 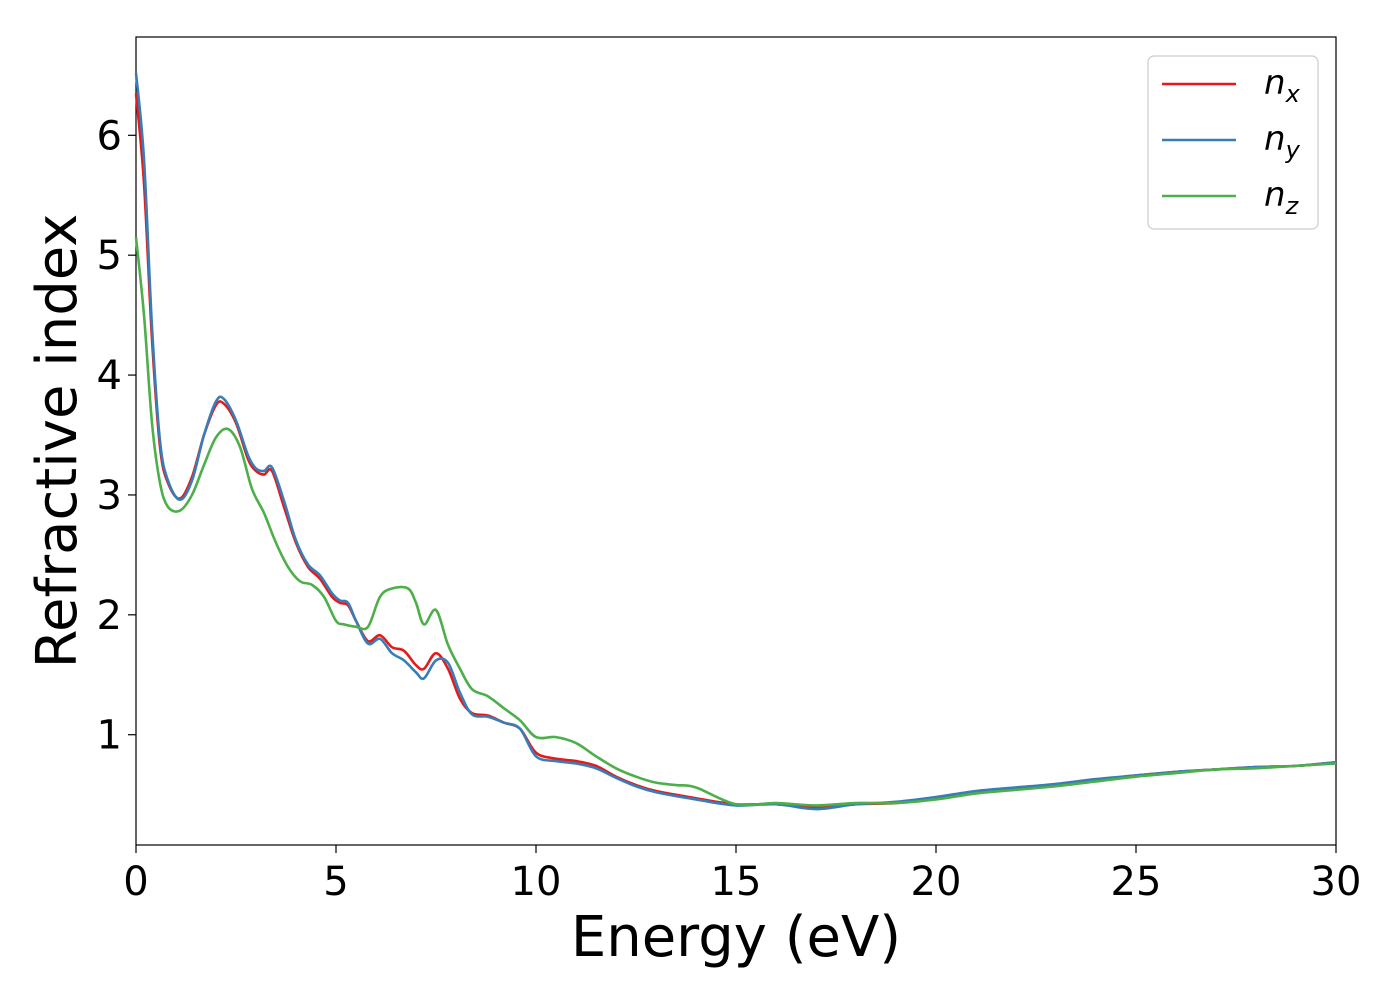 I want to click on x-tick-label: 5, so click(x=335, y=882).